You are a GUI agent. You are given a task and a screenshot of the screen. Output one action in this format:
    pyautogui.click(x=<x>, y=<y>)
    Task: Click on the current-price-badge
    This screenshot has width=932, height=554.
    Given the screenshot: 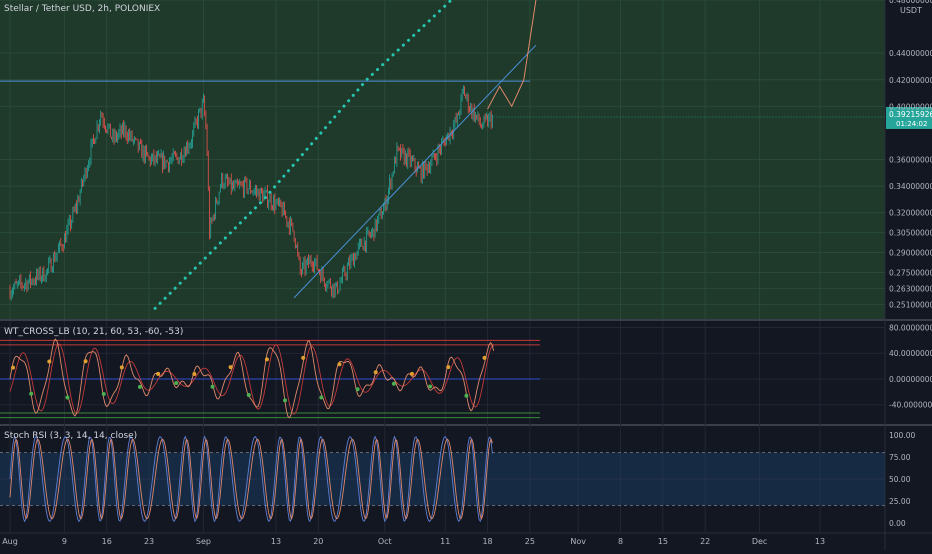 What is the action you would take?
    pyautogui.click(x=909, y=117)
    